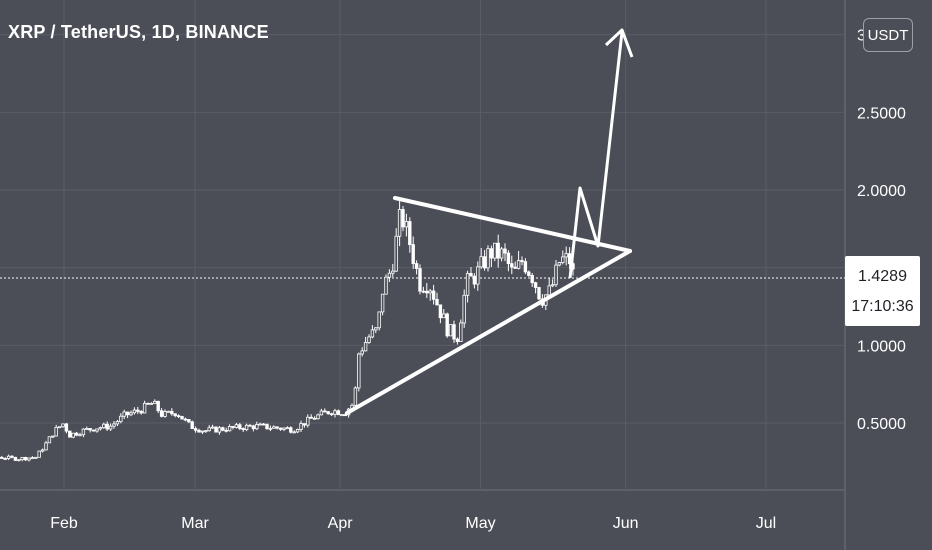  What do you see at coordinates (888, 35) in the screenshot?
I see `currency-button: USDT` at bounding box center [888, 35].